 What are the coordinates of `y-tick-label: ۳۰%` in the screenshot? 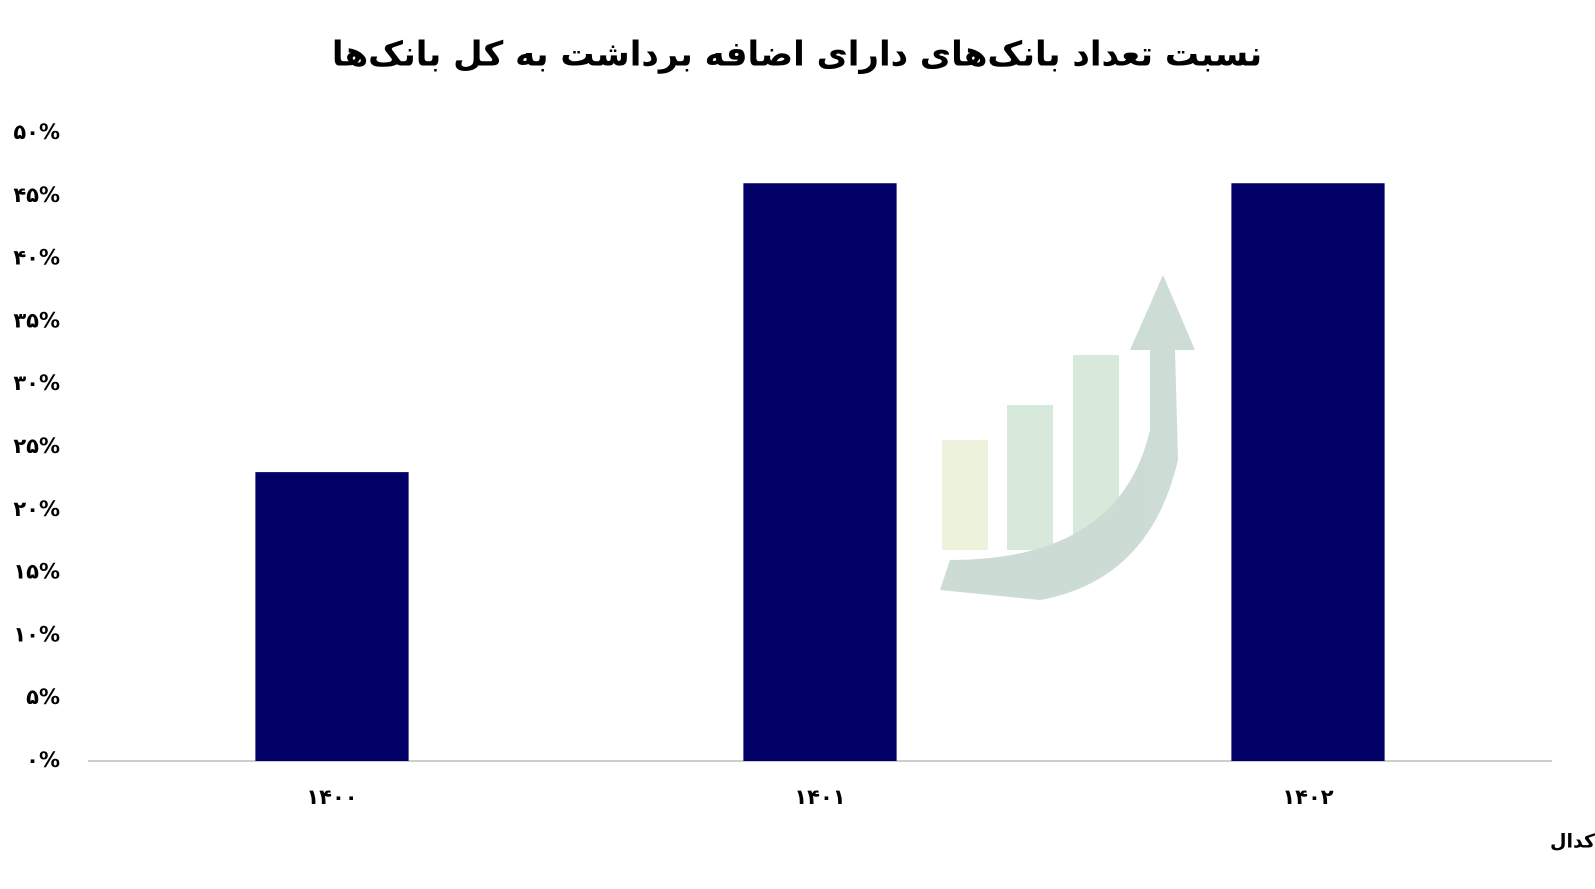 It's located at (36, 383).